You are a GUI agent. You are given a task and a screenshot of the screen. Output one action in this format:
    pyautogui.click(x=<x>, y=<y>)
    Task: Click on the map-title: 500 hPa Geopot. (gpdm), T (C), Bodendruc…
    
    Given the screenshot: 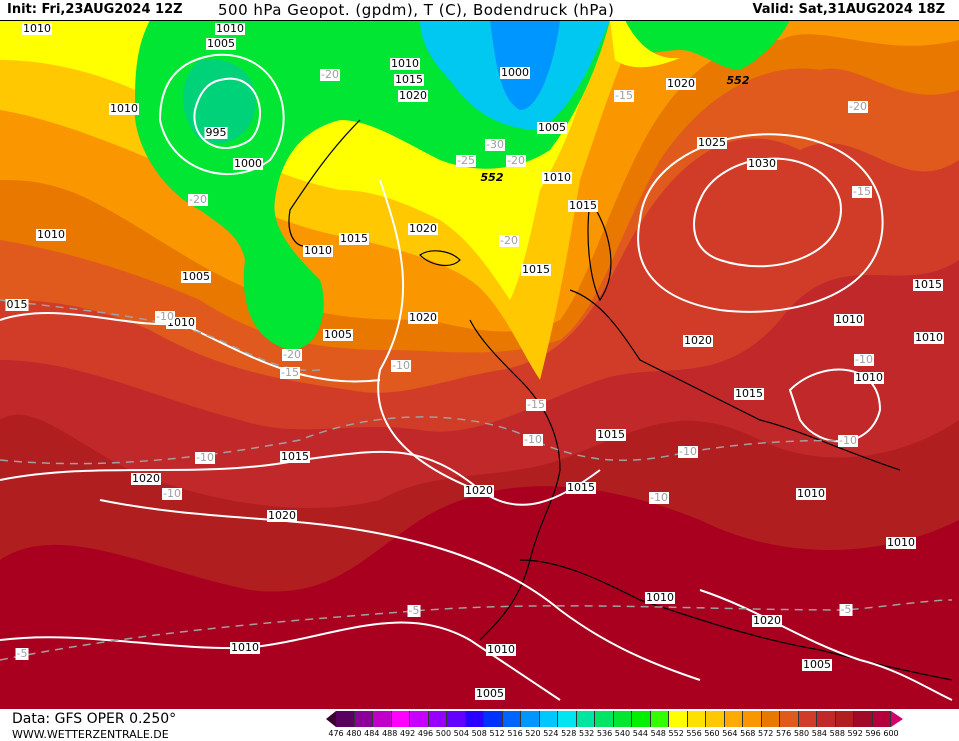 What is the action you would take?
    pyautogui.click(x=416, y=10)
    